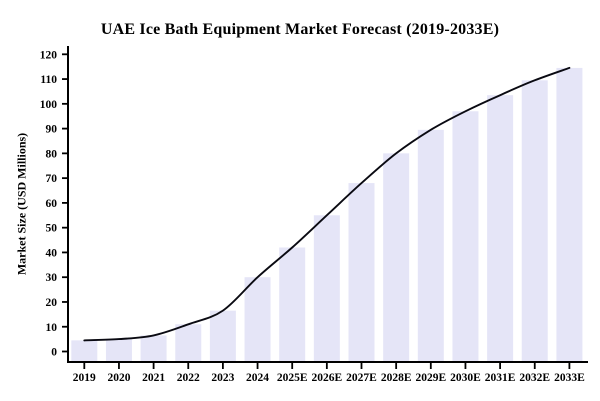 This screenshot has height=401, width=600. Describe the element at coordinates (465, 236) in the screenshot. I see `bar-2030E` at that location.